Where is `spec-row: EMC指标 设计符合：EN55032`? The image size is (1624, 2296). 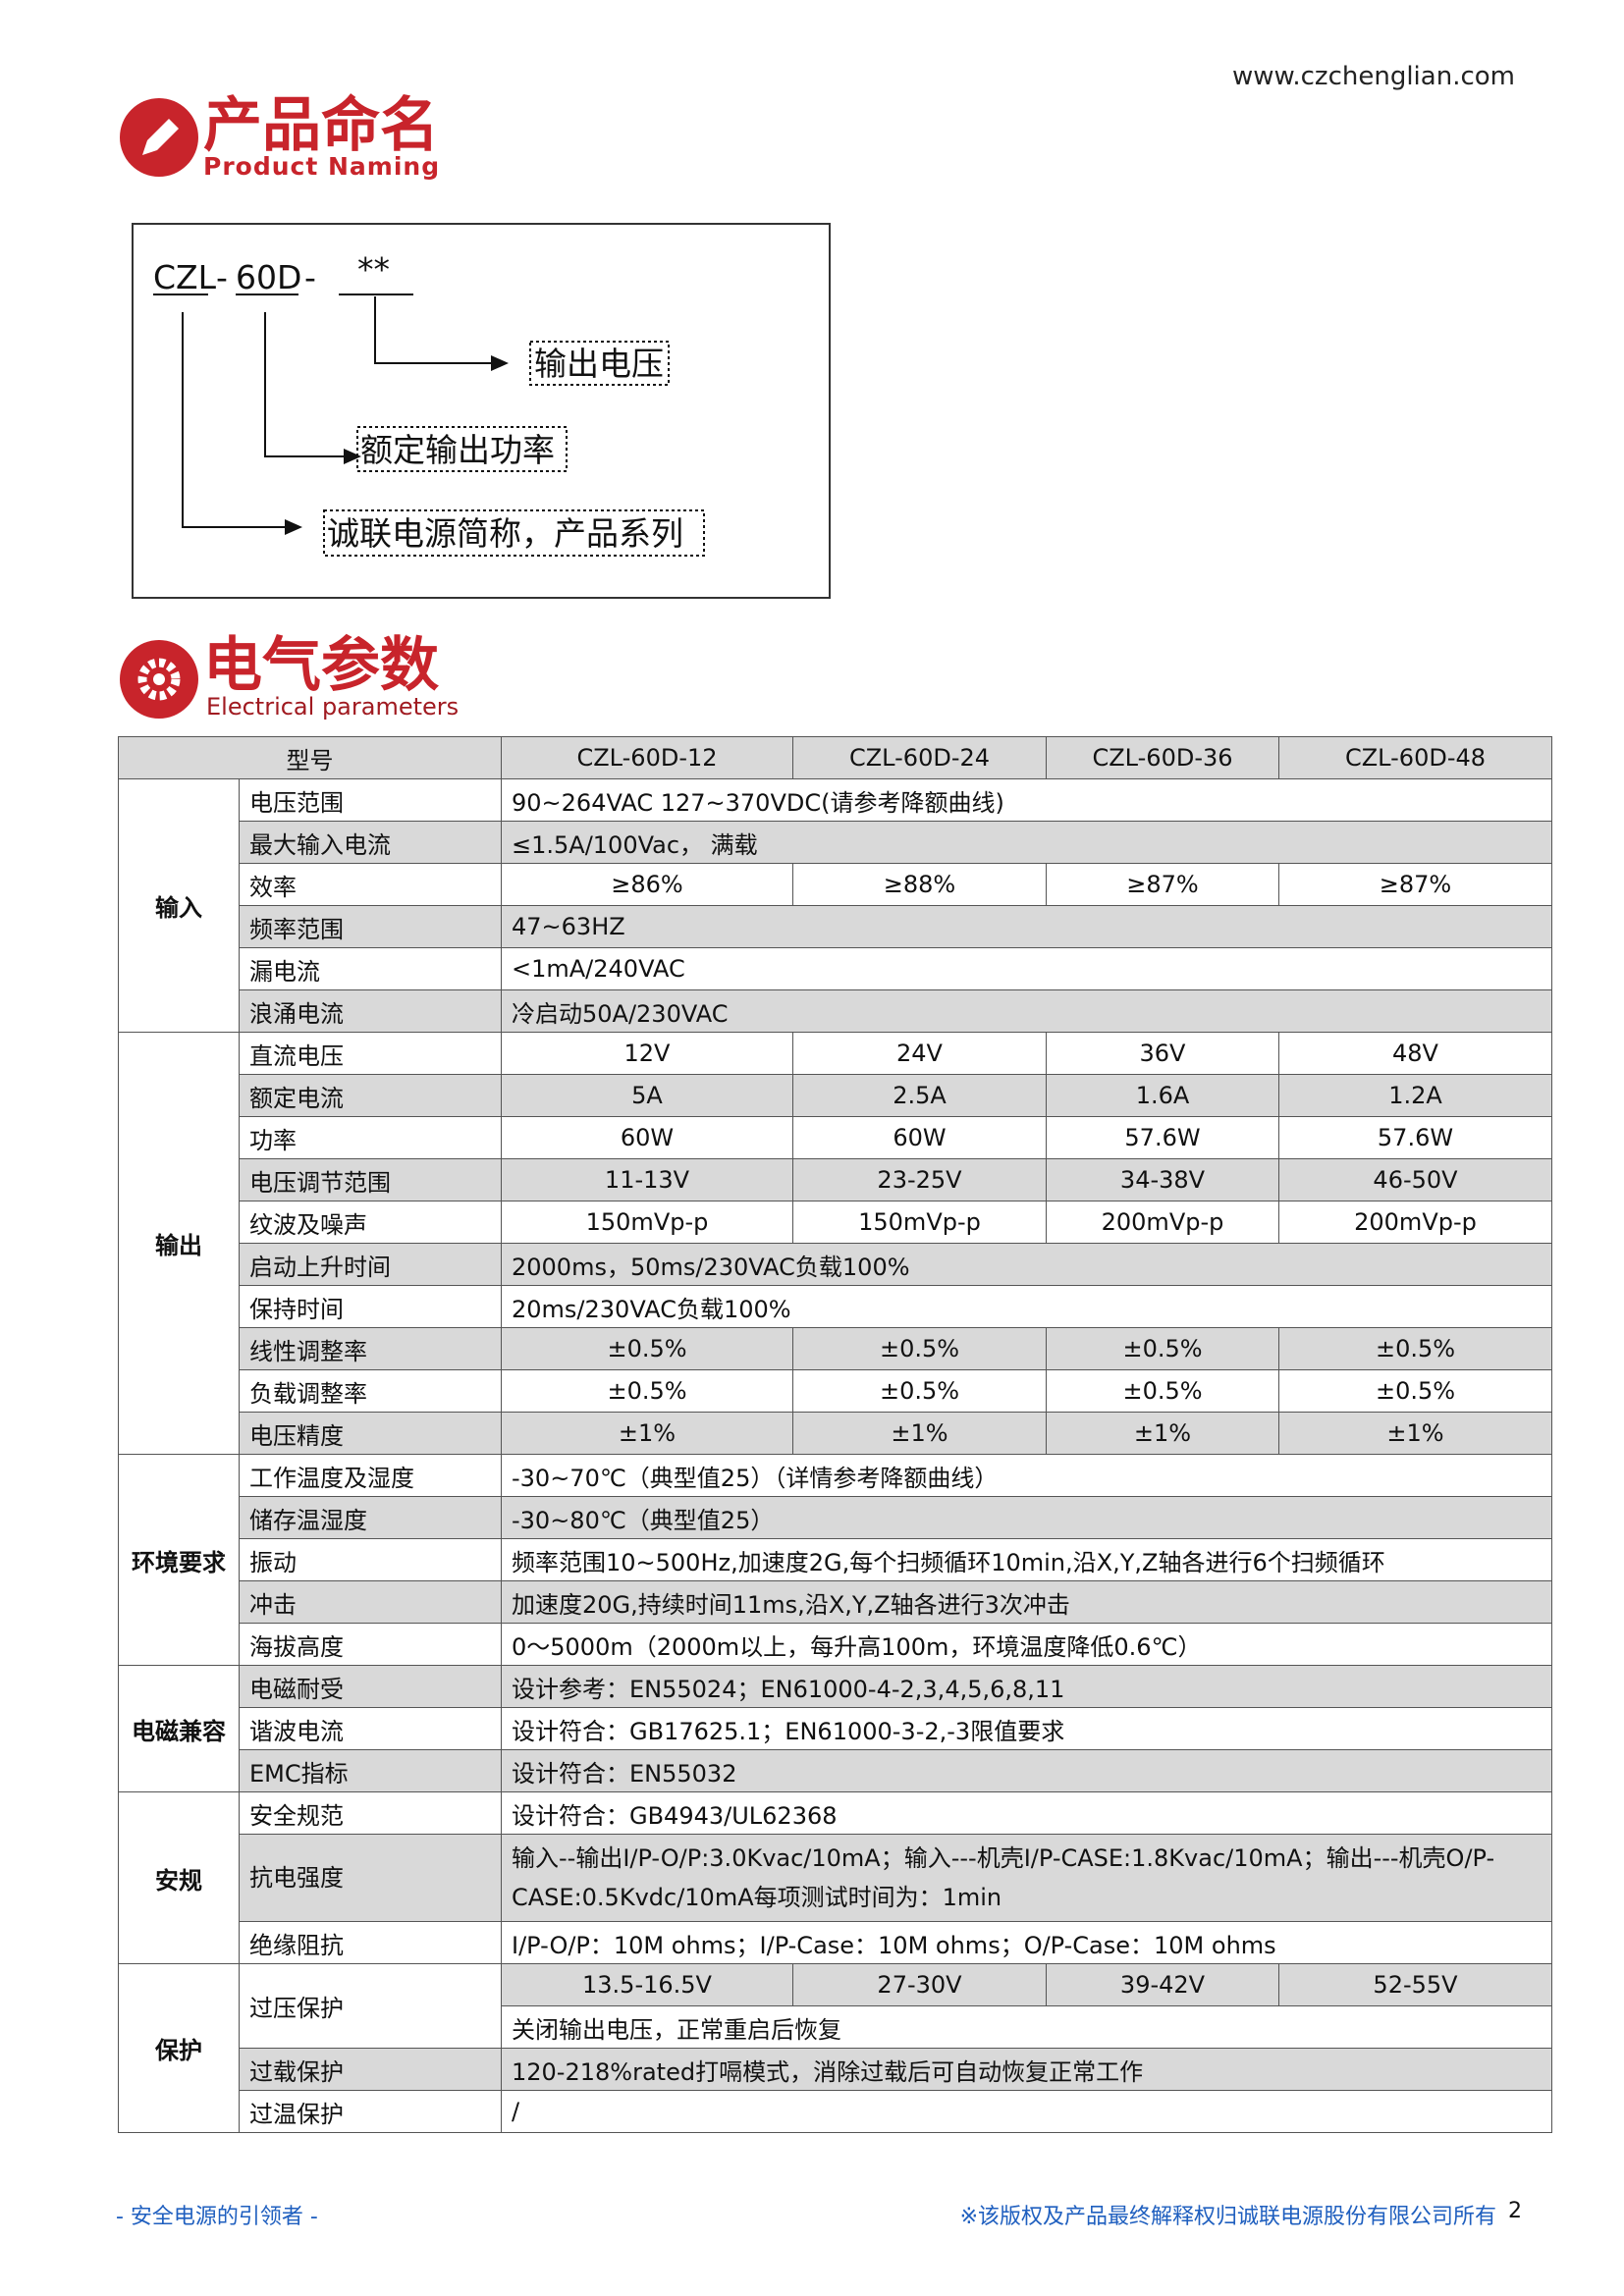 spec-row: EMC指标 设计符合：EN55032 is located at coordinates (835, 1770).